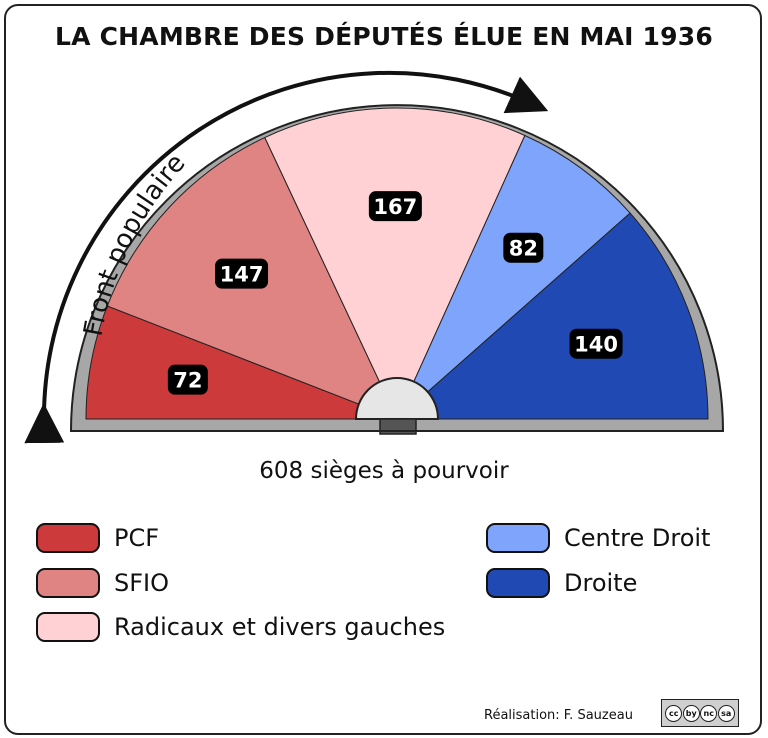  I want to click on legend-label-droite: Droite, so click(601, 583).